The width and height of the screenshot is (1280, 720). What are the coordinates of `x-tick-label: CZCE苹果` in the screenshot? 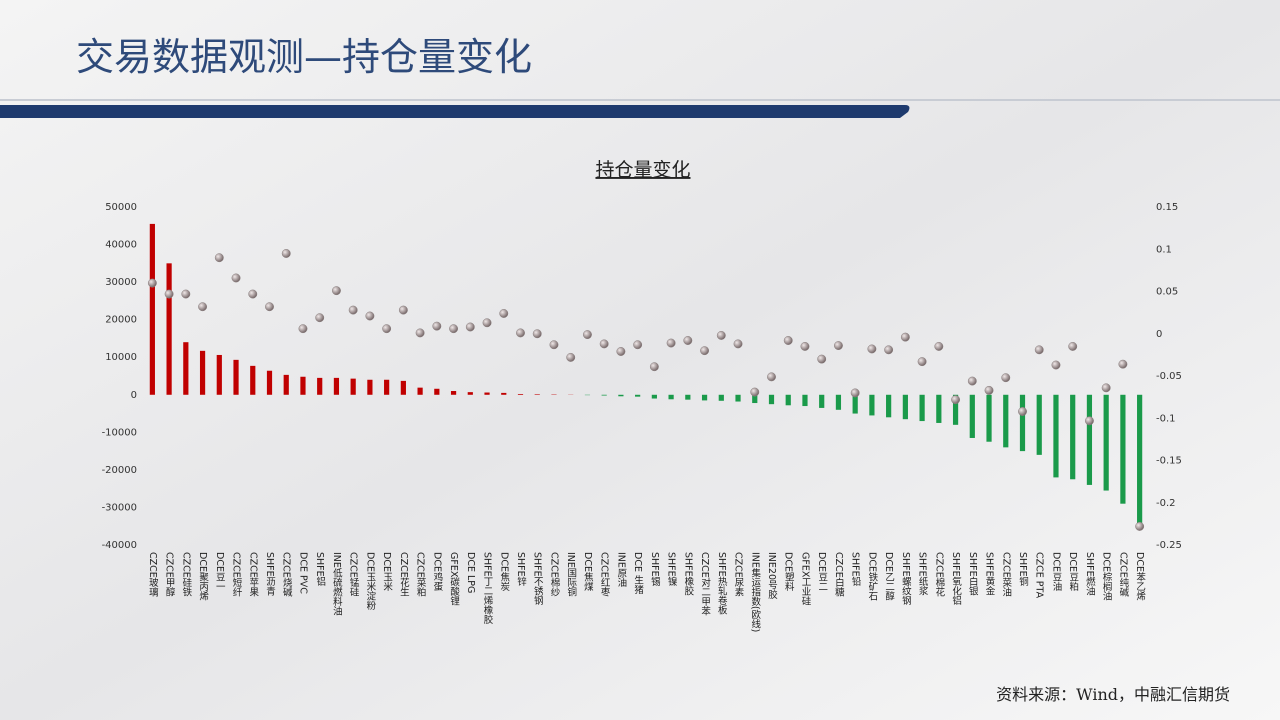 It's located at (253, 575).